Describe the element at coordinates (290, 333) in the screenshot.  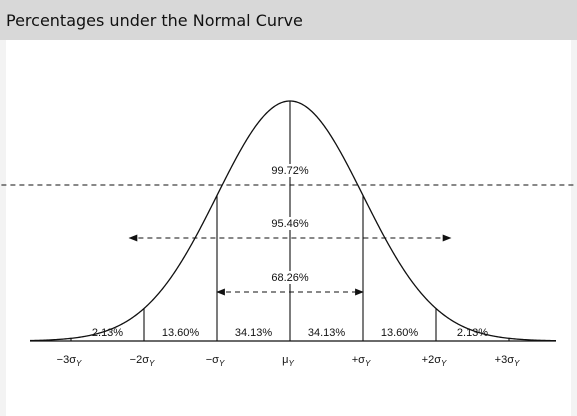
I see `segment-labels-layer: 2.13% 13.60% 34.13% 34.13% 13.60% 2.13%` at that location.